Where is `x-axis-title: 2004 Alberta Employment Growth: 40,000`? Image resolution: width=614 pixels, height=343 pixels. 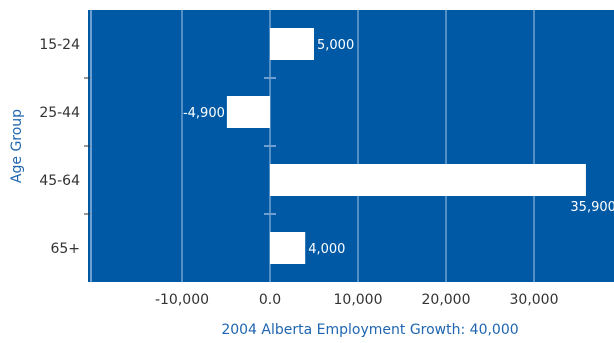
x-axis-title: 2004 Alberta Employment Growth: 40,000 is located at coordinates (369, 330).